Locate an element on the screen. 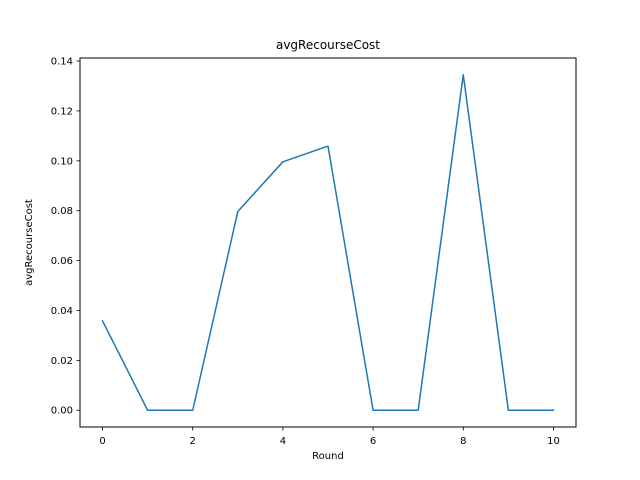 This screenshot has height=480, width=640. chart-title: avgRecourseCost is located at coordinates (328, 45).